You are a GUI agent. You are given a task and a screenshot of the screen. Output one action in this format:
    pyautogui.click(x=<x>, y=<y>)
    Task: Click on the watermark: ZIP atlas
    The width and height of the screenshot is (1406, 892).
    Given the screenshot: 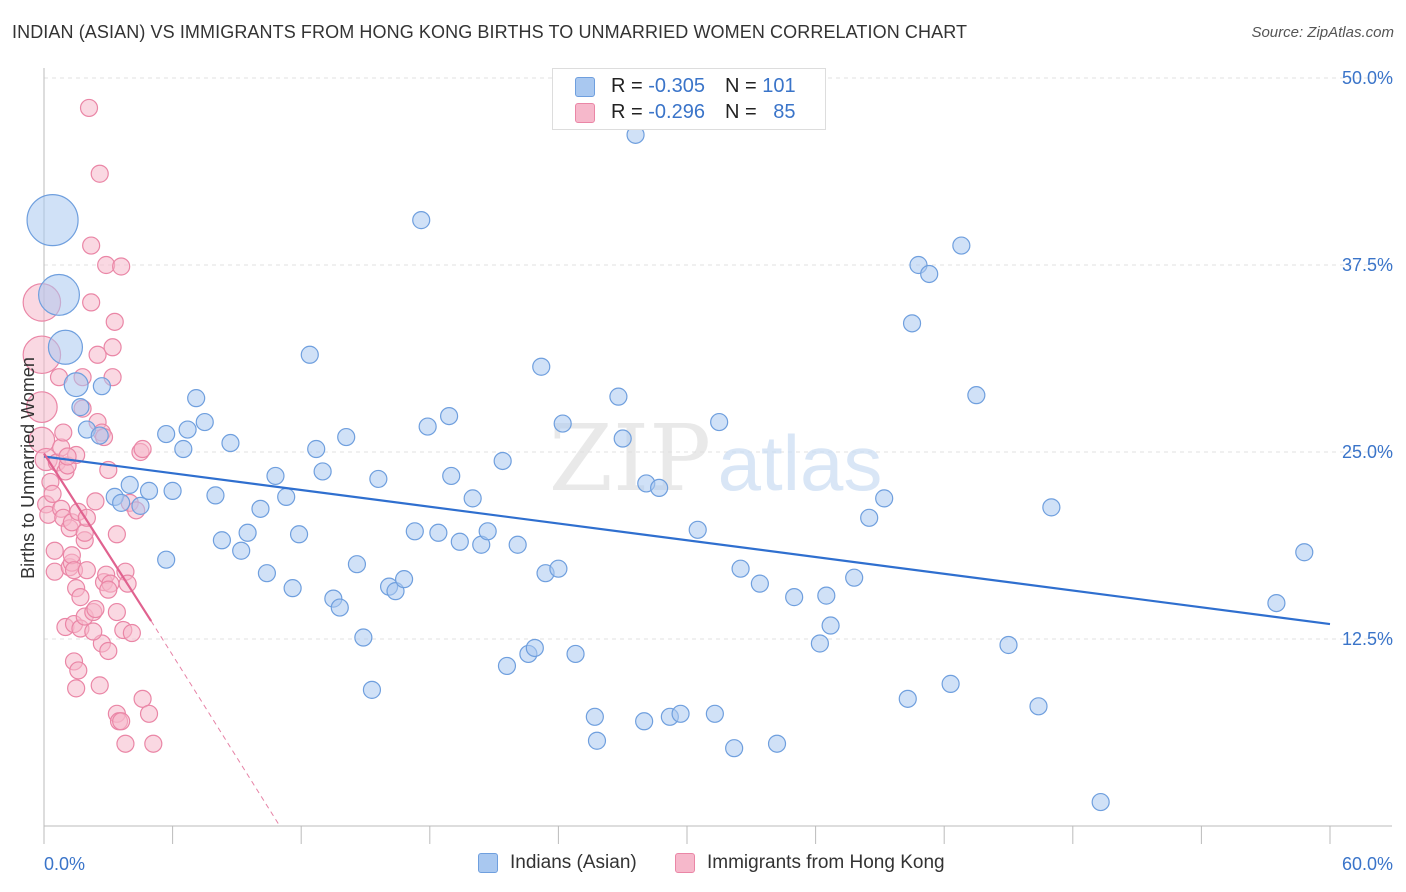 What is the action you would take?
    pyautogui.click(x=715, y=458)
    